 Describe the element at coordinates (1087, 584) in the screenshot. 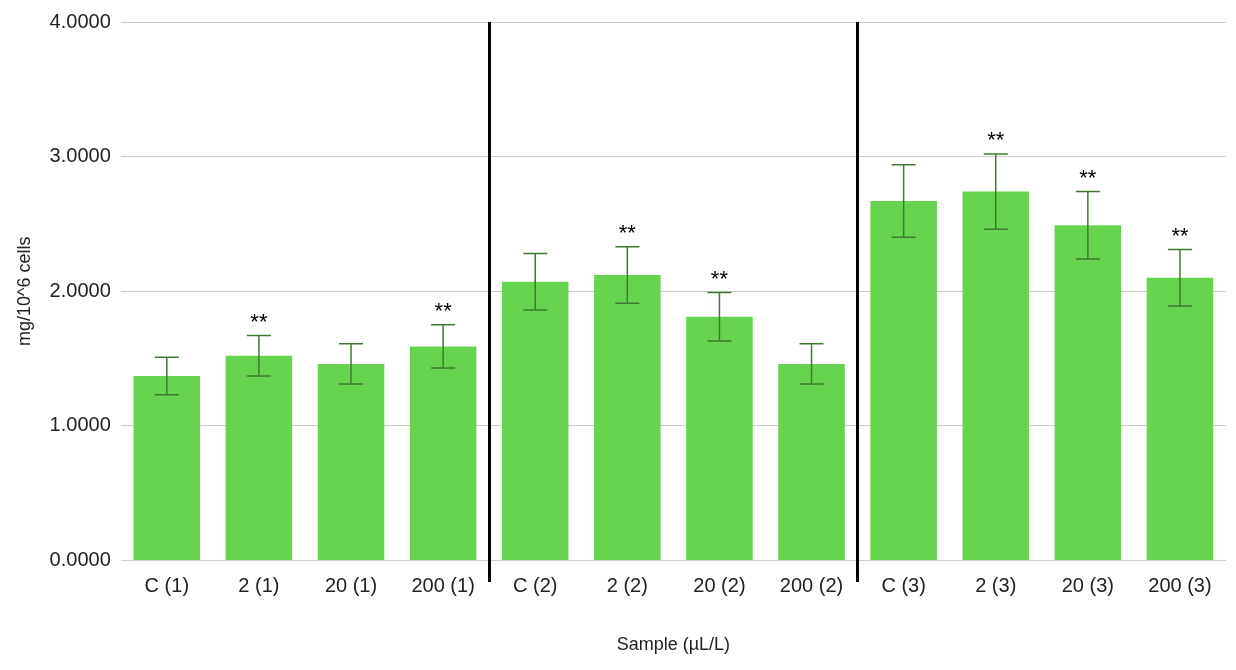

I see `x-tick-label: 20 (3)` at that location.